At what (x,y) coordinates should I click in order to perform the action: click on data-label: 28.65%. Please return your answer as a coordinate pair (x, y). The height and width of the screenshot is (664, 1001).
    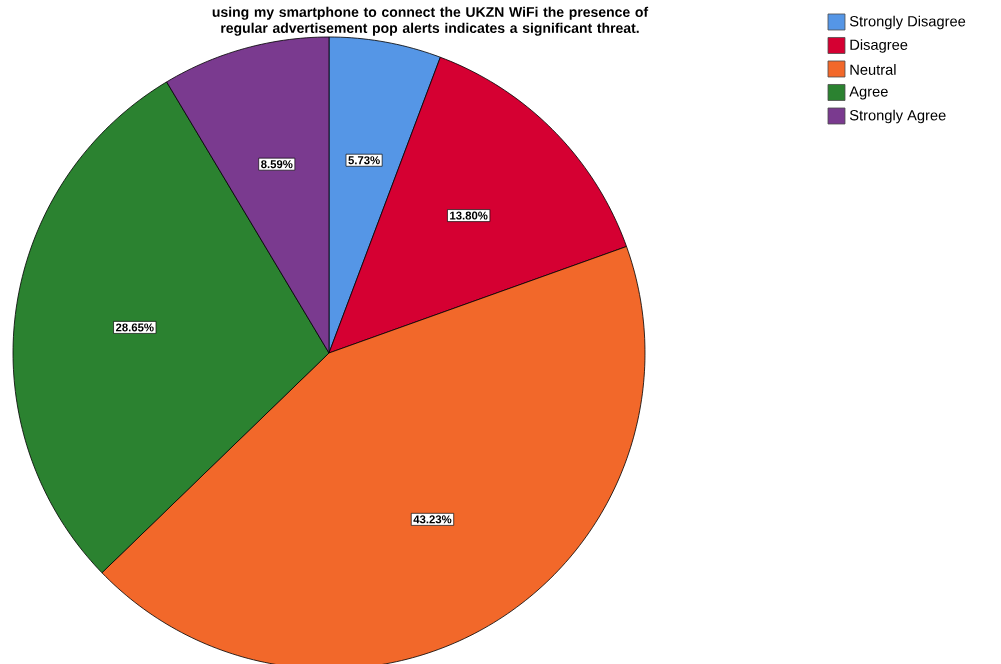
    Looking at the image, I should click on (134, 327).